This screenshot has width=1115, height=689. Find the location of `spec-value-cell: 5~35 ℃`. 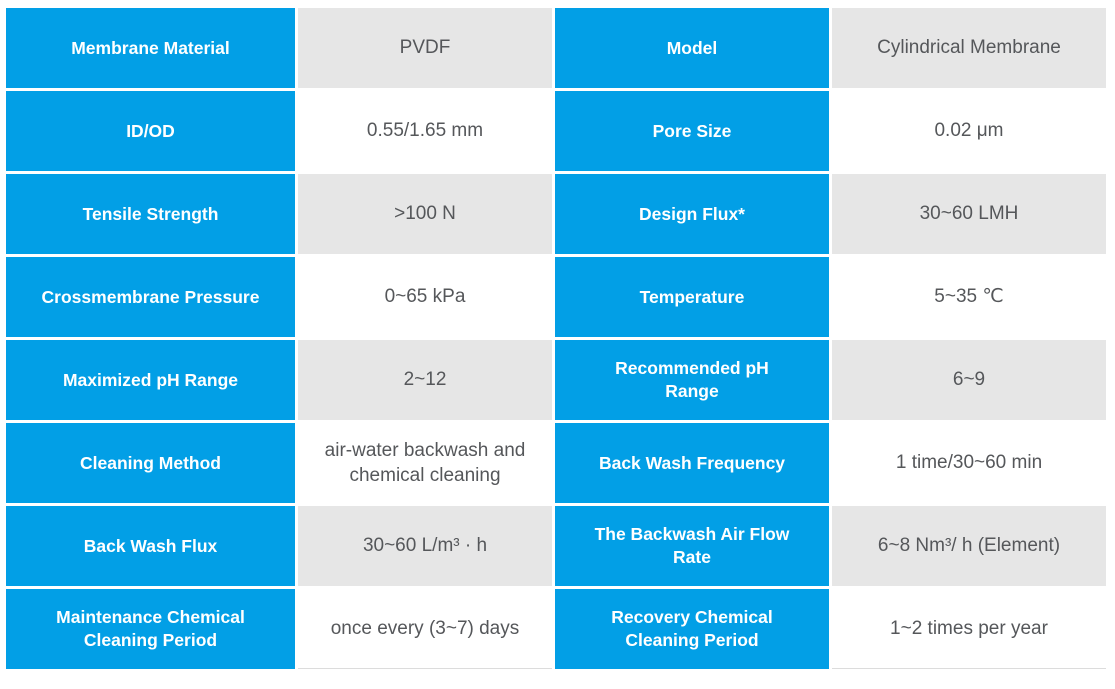

spec-value-cell: 5~35 ℃ is located at coordinates (969, 297).